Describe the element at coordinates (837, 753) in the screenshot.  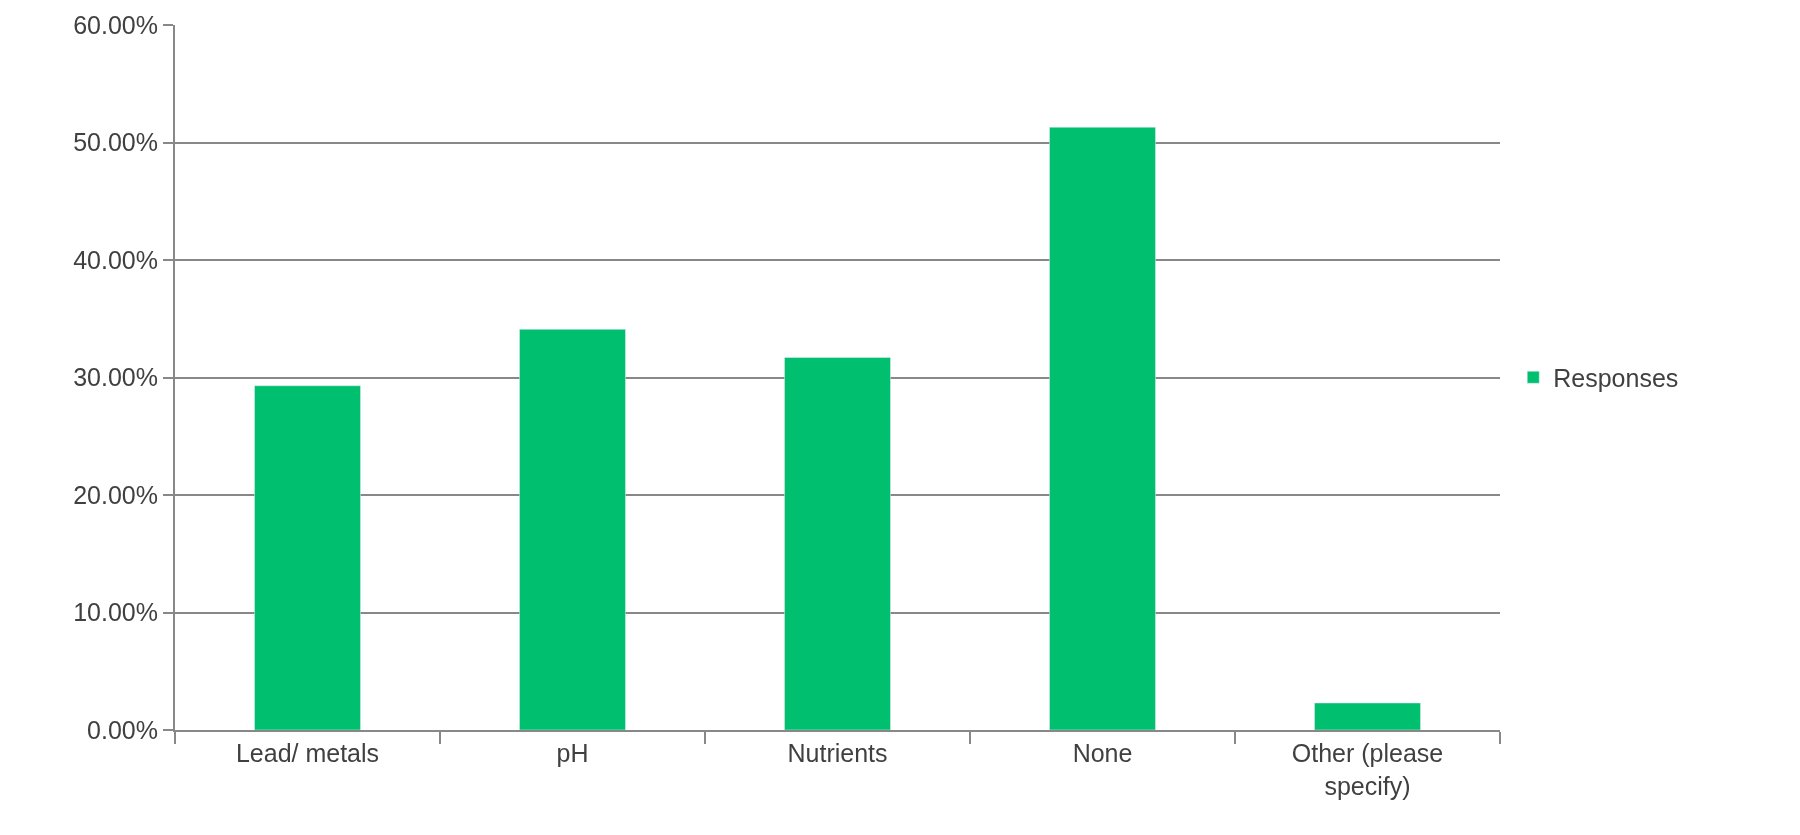
I see `x-tick-label: Nutrients` at that location.